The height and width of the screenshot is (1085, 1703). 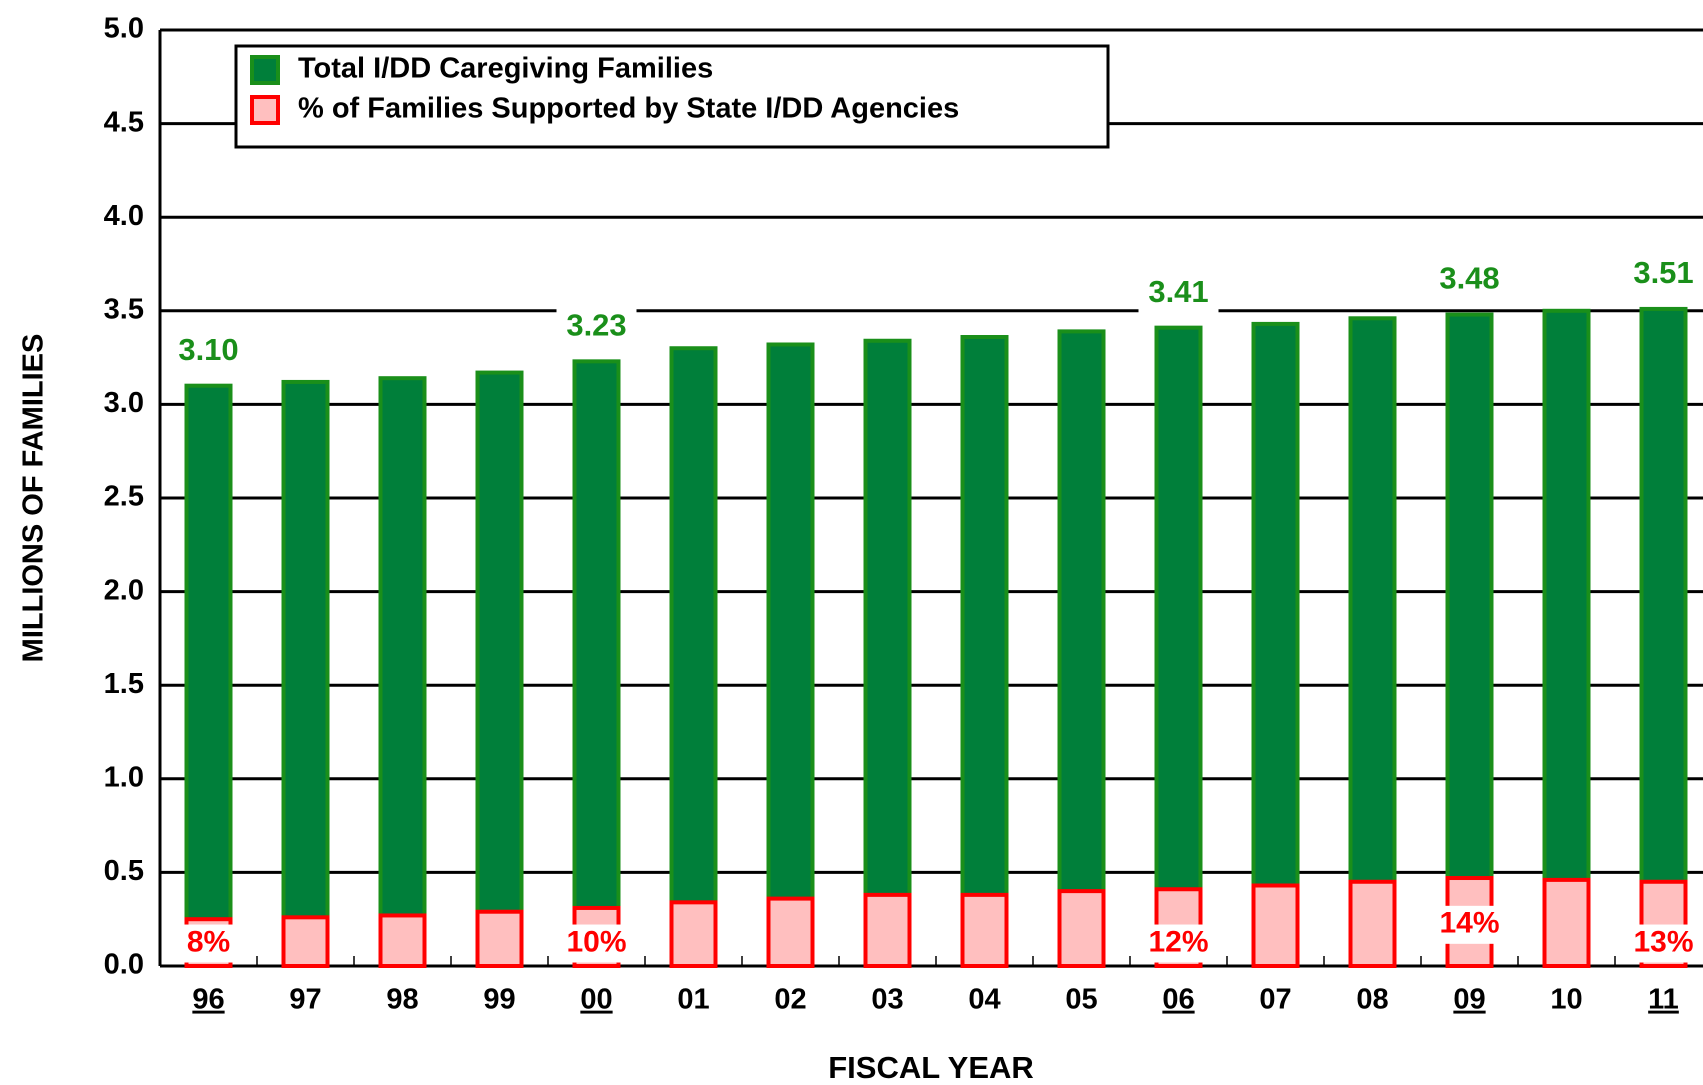 I want to click on x-tick-label: 10, so click(x=1566, y=1000).